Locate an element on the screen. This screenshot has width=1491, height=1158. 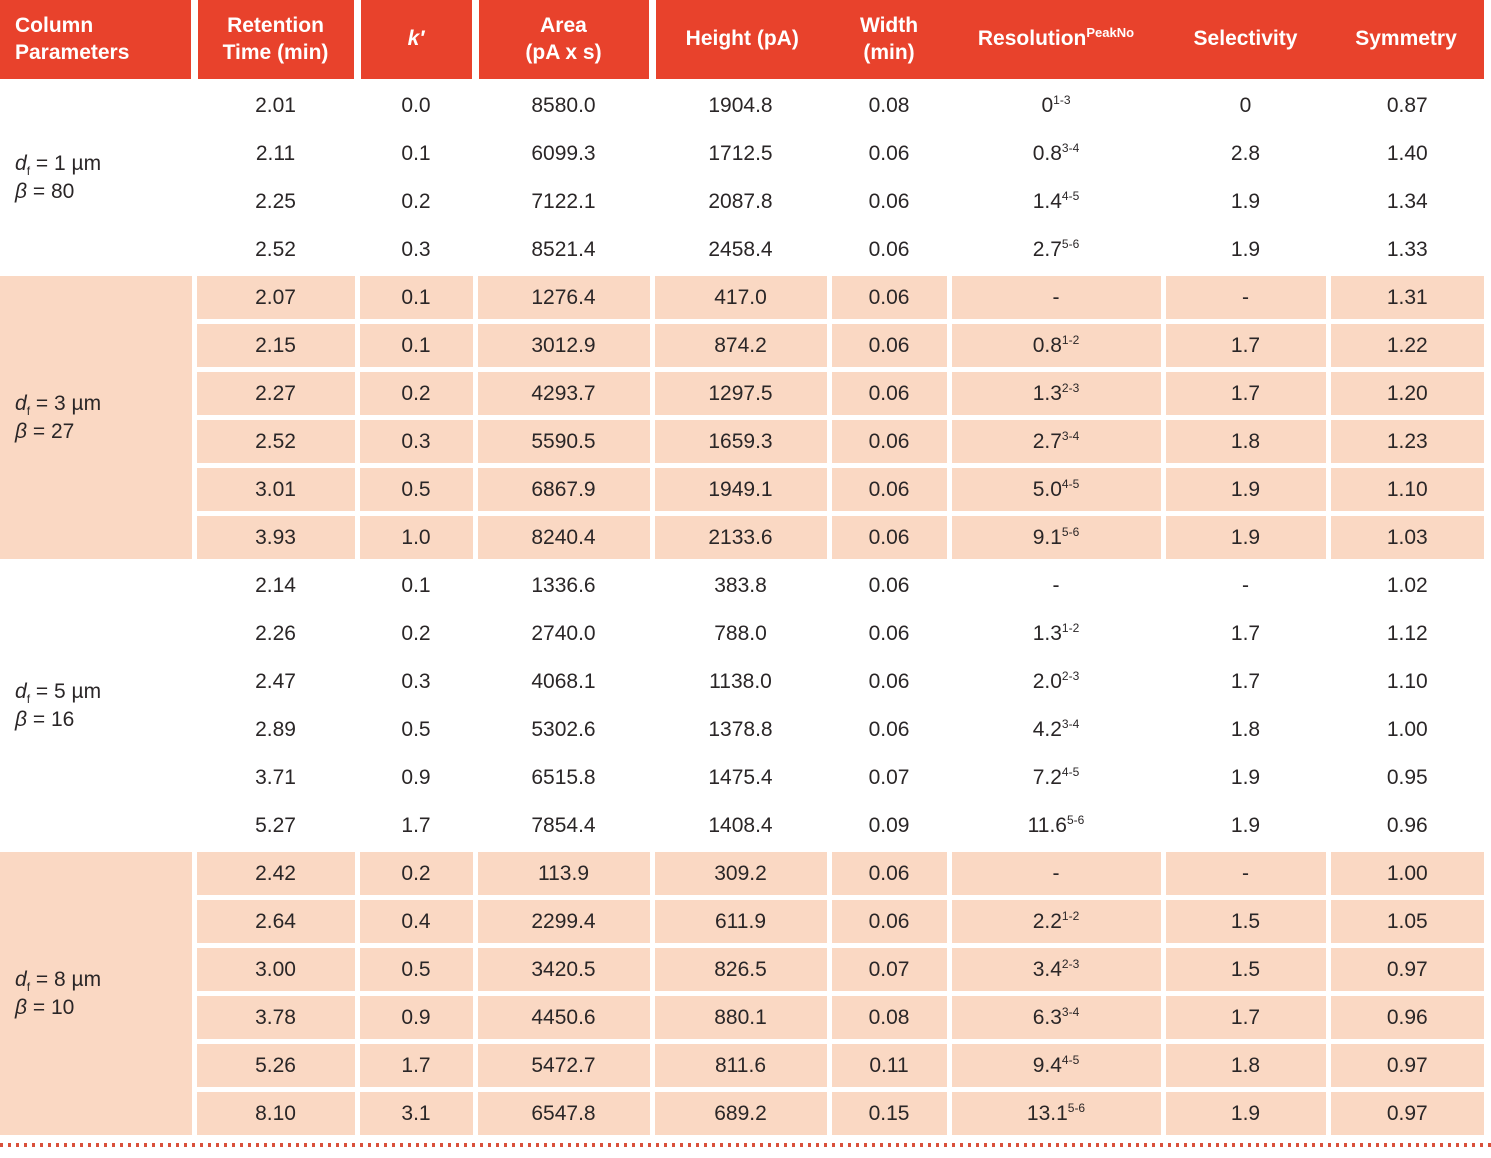
cell-area: 2299.4 is located at coordinates (563, 921).